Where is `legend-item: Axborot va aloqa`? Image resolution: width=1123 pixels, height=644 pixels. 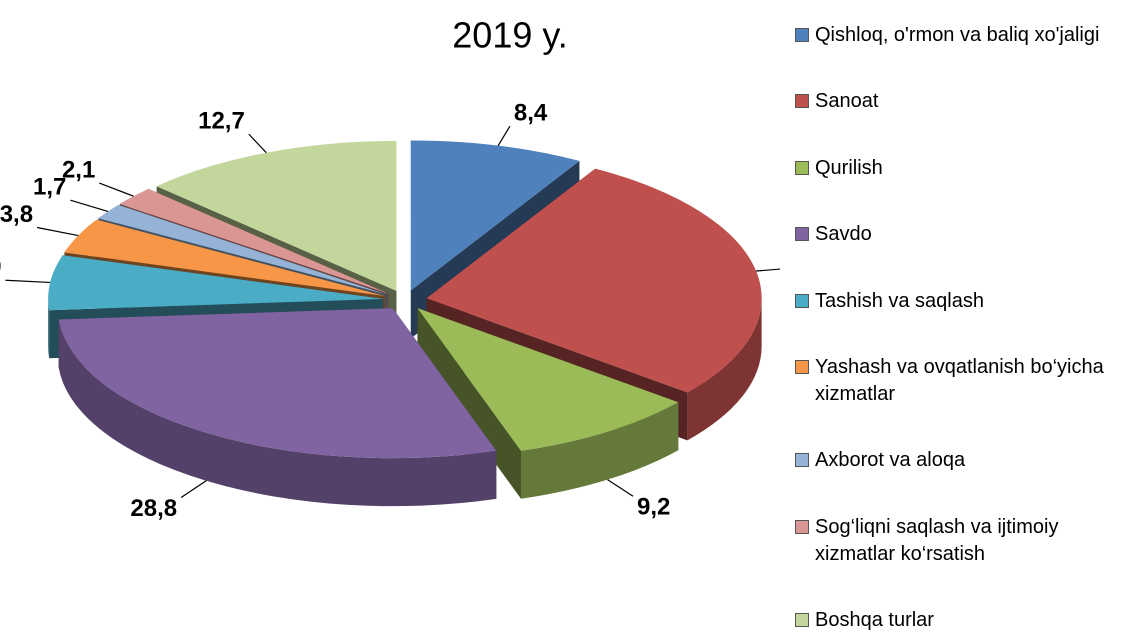 legend-item: Axborot va aloqa is located at coordinates (955, 460).